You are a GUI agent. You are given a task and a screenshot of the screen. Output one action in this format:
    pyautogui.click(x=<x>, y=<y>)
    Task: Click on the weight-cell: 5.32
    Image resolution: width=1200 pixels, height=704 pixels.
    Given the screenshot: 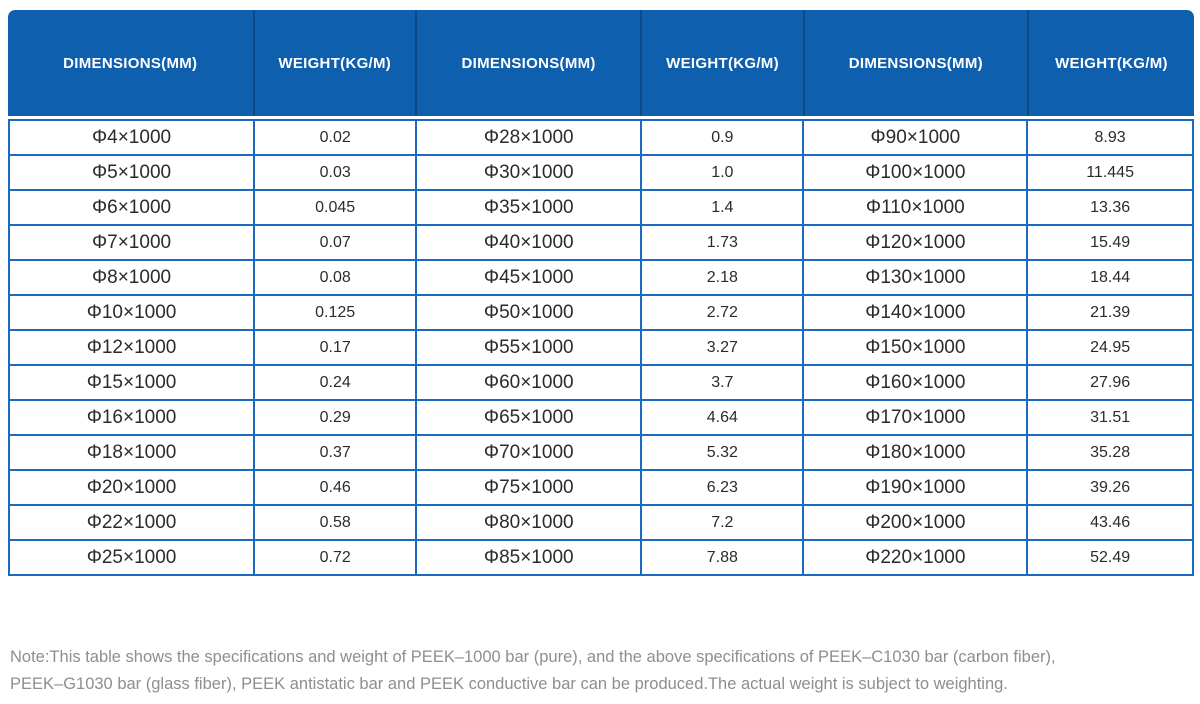 What is the action you would take?
    pyautogui.click(x=722, y=452)
    